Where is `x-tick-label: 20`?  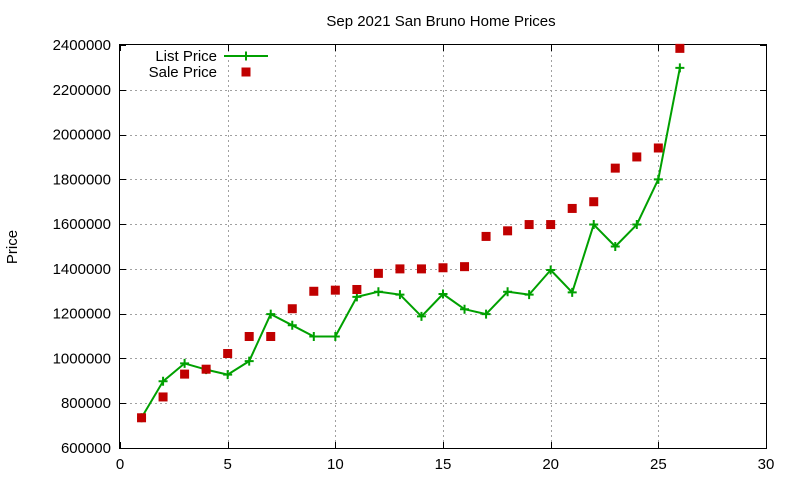
x-tick-label: 20 is located at coordinates (550, 464).